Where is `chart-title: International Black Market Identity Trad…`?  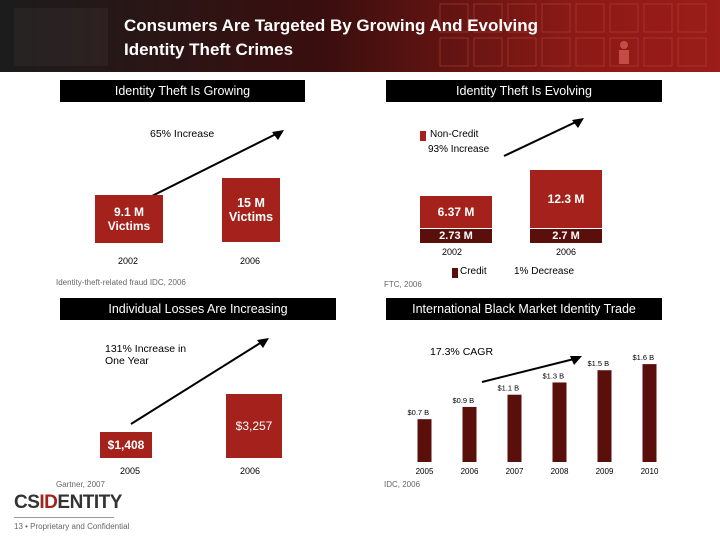 chart-title: International Black Market Identity Trad… is located at coordinates (524, 309).